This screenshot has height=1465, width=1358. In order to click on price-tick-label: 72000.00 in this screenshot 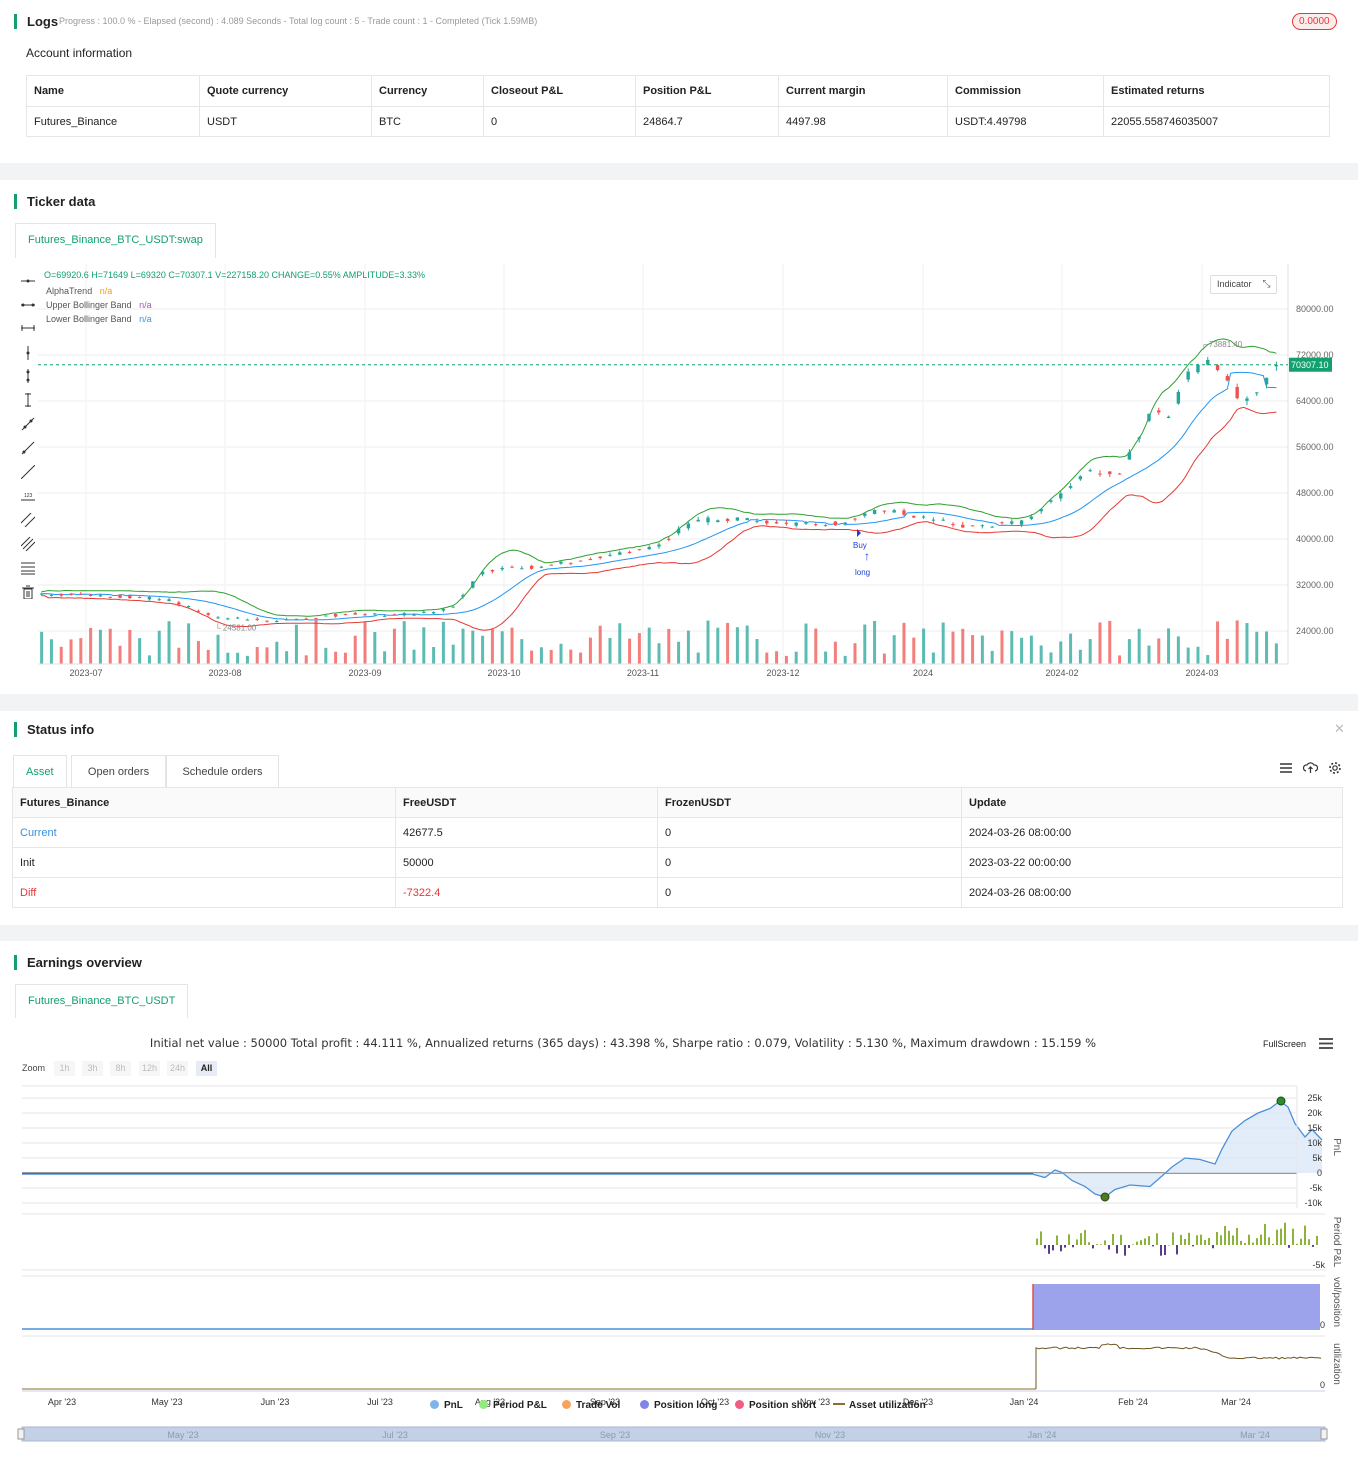, I will do `click(1315, 355)`.